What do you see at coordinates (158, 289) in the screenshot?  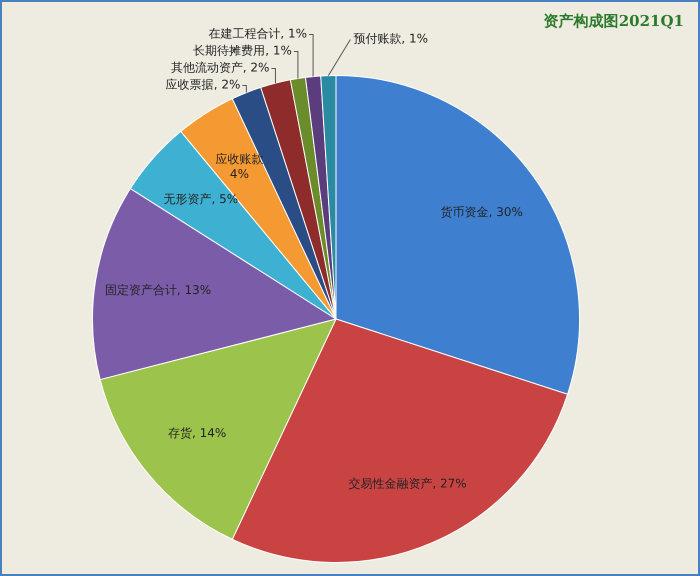 I see `slice-label: 固定资产合计, 13%` at bounding box center [158, 289].